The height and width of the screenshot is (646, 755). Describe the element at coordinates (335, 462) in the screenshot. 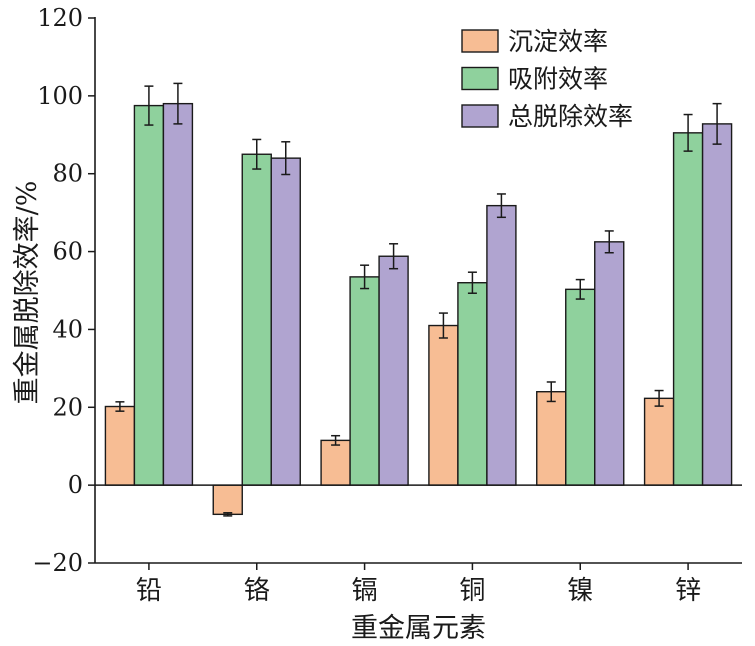

I see `bar-镉-沉淀效率` at that location.